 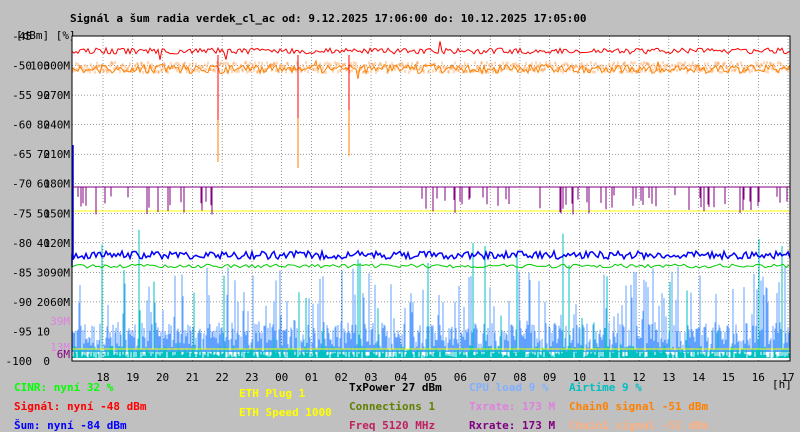 What do you see at coordinates (192, 377) in the screenshot?
I see `x-tick-label: 21` at bounding box center [192, 377].